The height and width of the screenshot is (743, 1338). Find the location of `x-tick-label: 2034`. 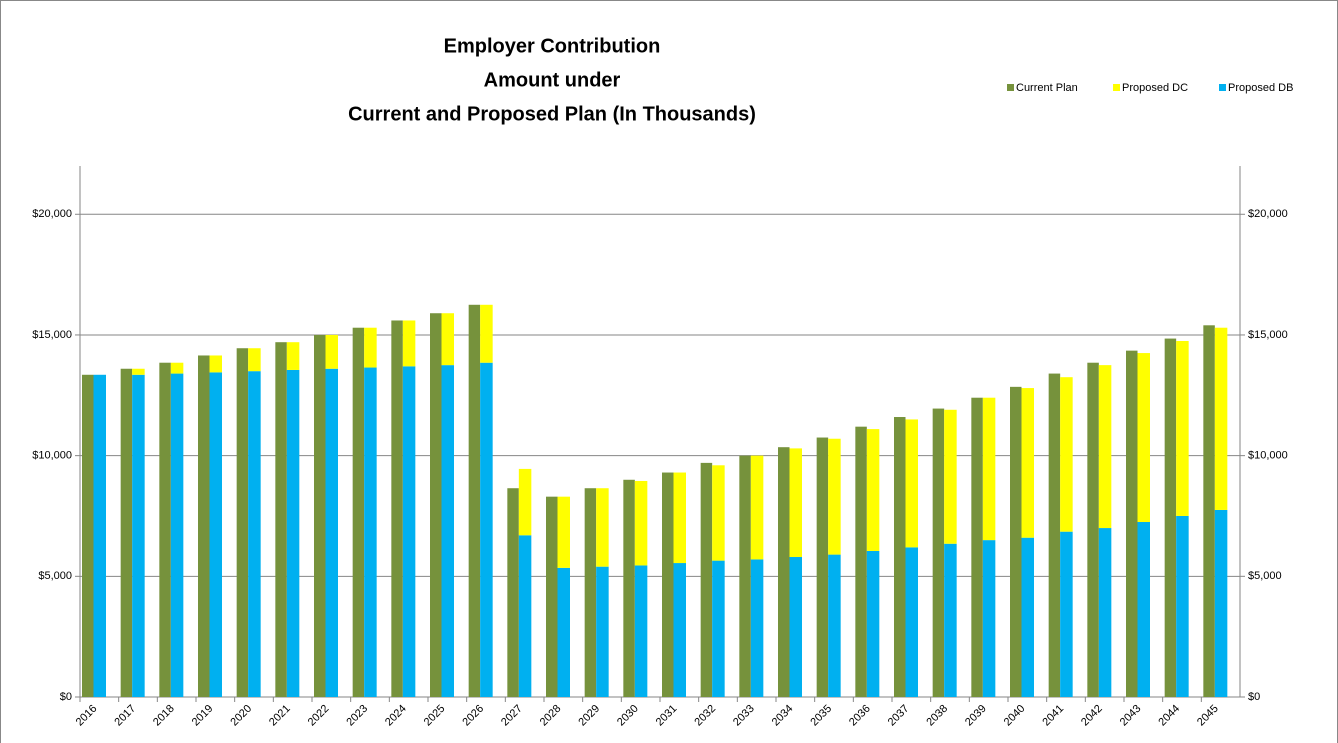

x-tick-label: 2034 is located at coordinates (783, 716).